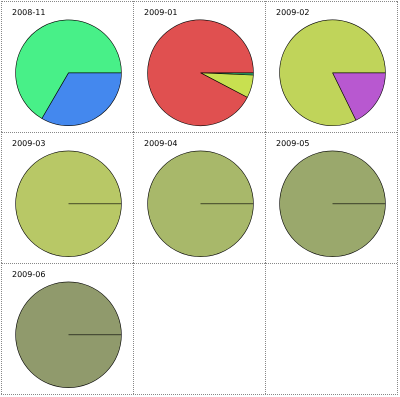 Image resolution: width=400 pixels, height=397 pixels. What do you see at coordinates (29, 143) in the screenshot?
I see `chart-title: 2009-03` at bounding box center [29, 143].